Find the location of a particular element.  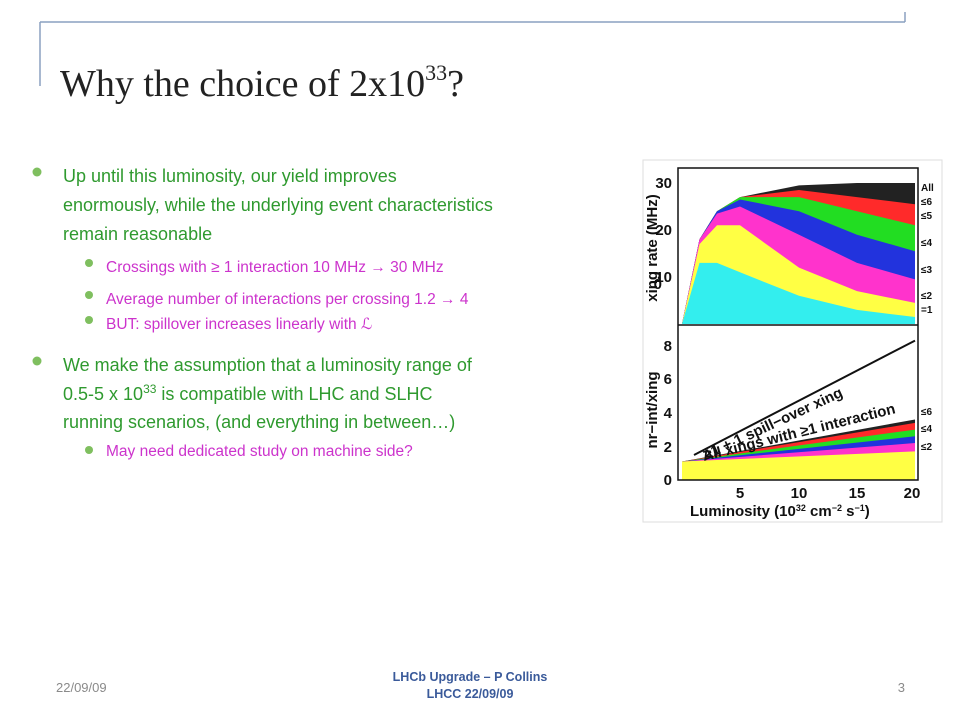

tick-label: 30 is located at coordinates (663, 183).